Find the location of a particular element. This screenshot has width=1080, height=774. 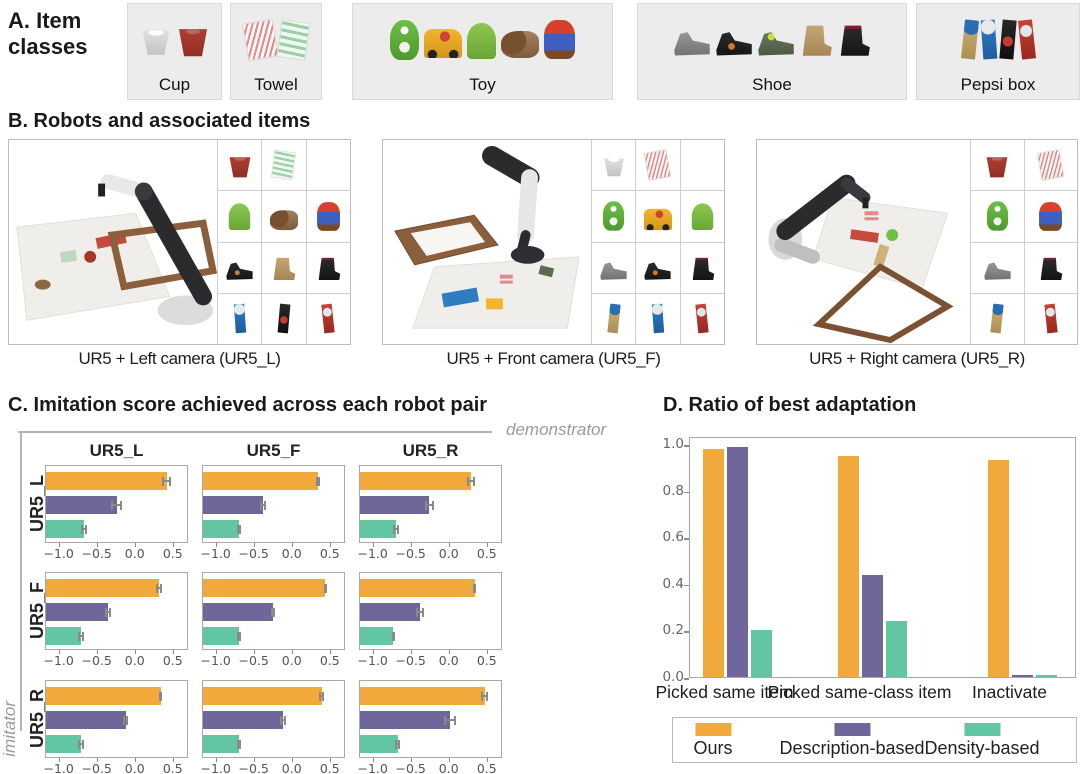

c-column-title: UR5_R is located at coordinates (430, 450).